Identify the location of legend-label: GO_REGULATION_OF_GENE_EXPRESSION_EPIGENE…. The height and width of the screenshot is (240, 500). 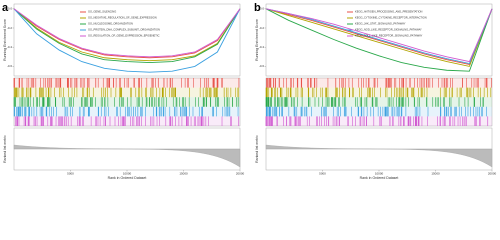
(124, 36).